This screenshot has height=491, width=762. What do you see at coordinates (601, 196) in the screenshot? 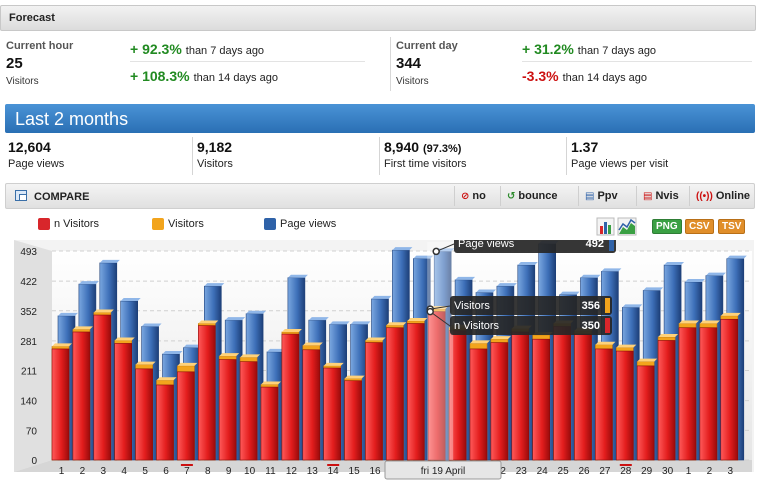
I see `compare-ppv-button: ▤ Ppv` at bounding box center [601, 196].